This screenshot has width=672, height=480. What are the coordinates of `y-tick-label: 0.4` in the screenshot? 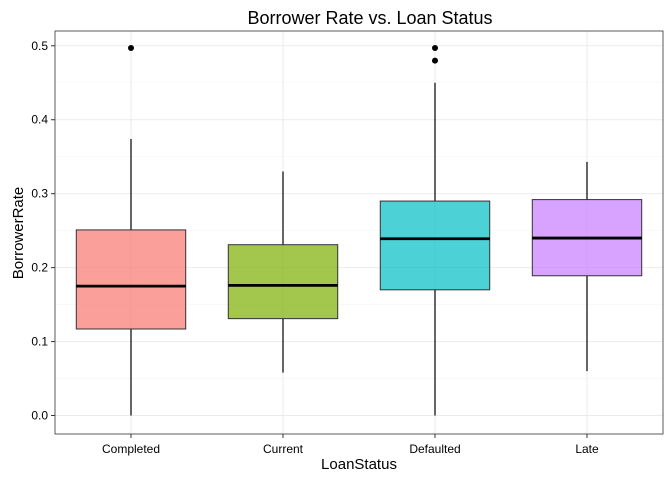 It's located at (39, 120).